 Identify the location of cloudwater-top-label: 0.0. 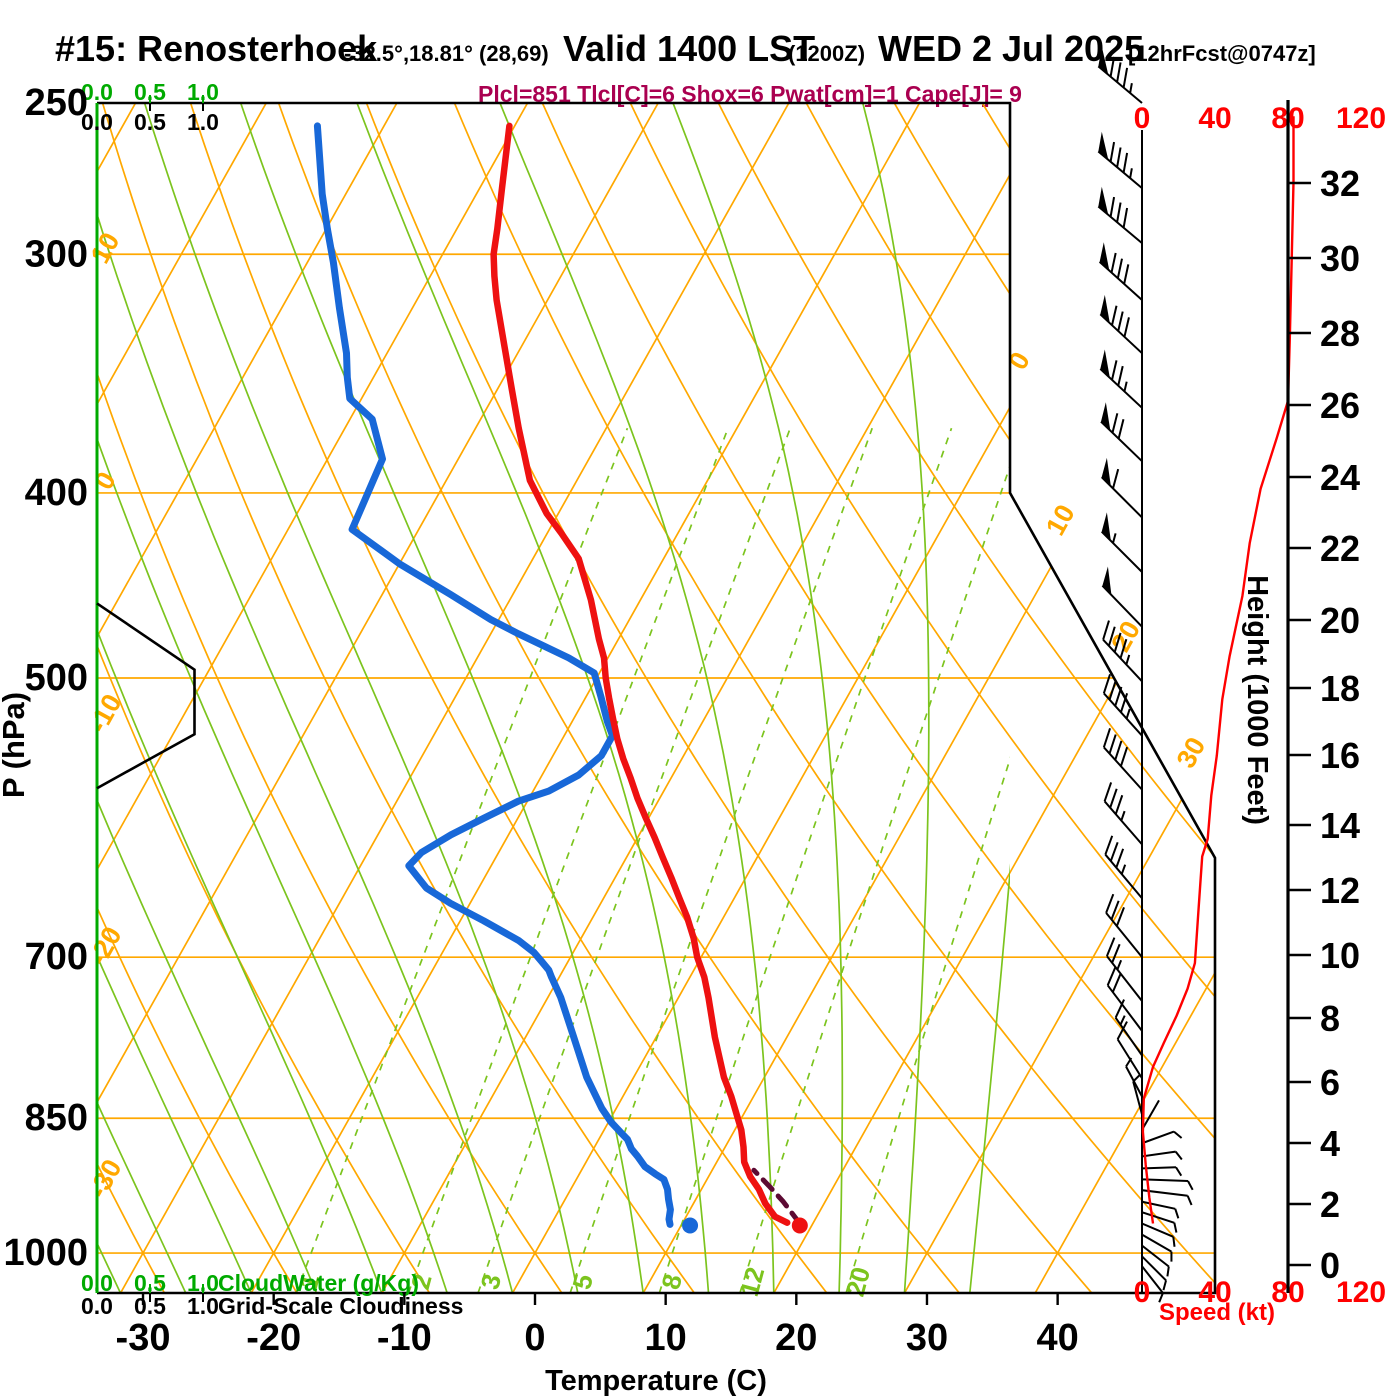
(97, 92).